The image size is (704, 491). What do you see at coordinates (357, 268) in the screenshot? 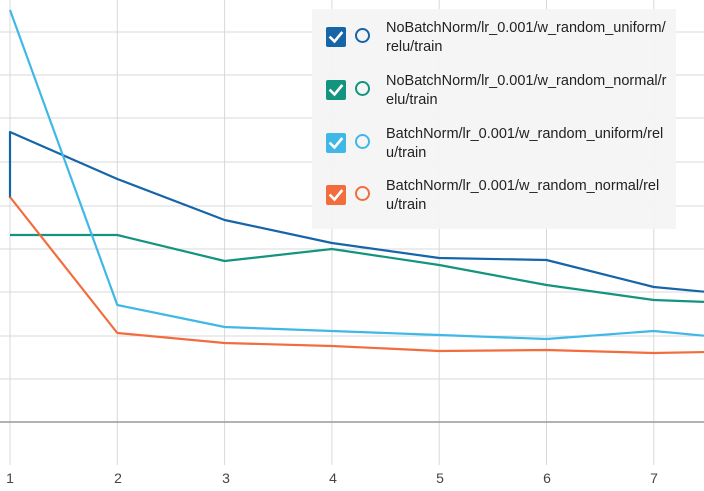
I see `series-line` at bounding box center [357, 268].